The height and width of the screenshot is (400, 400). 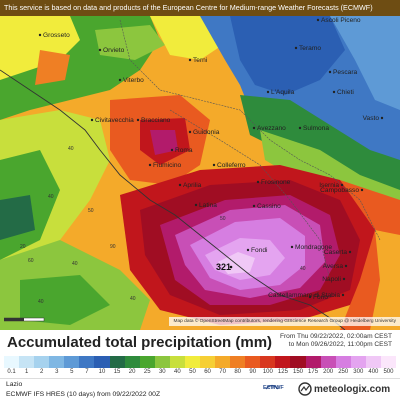 What do you see at coordinates (156, 120) in the screenshot?
I see `city-label: Bracciano` at bounding box center [156, 120].